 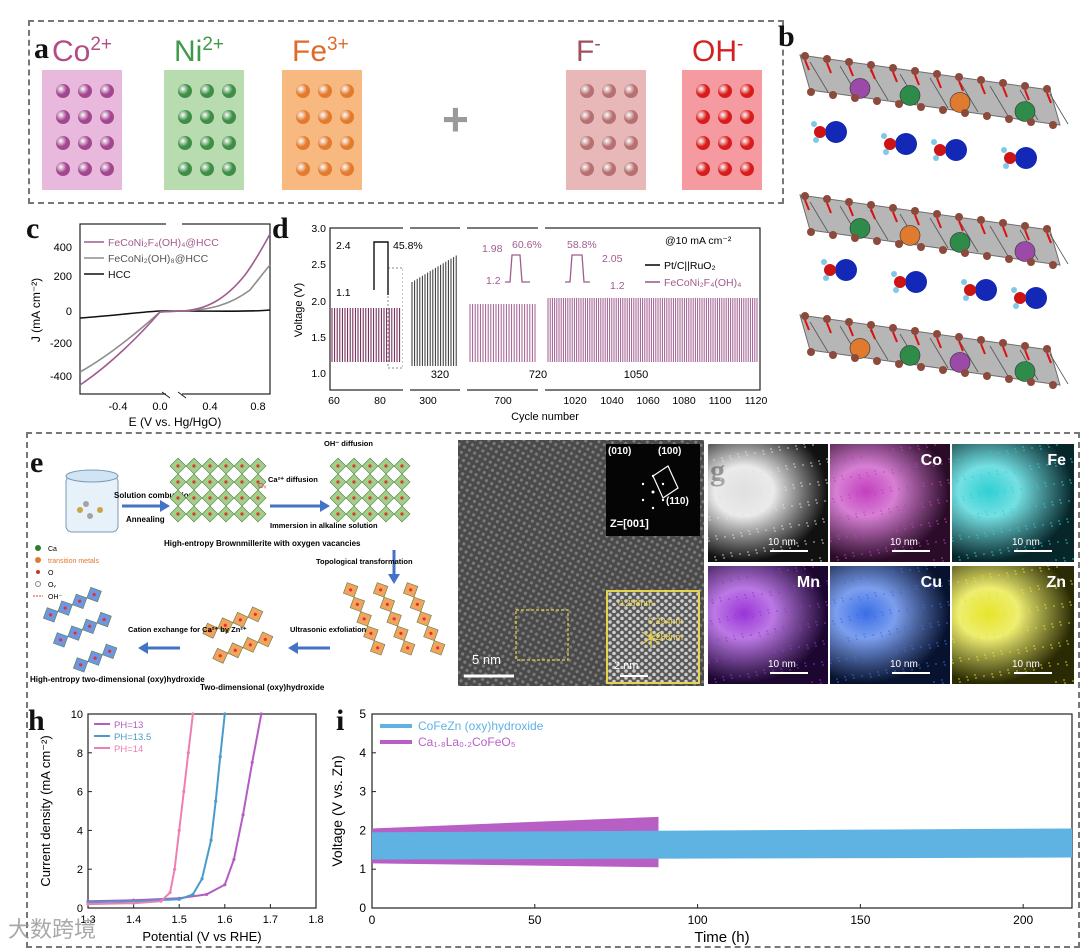 What do you see at coordinates (1056, 582) in the screenshot?
I see `eds-element-label: Zn` at bounding box center [1056, 582].